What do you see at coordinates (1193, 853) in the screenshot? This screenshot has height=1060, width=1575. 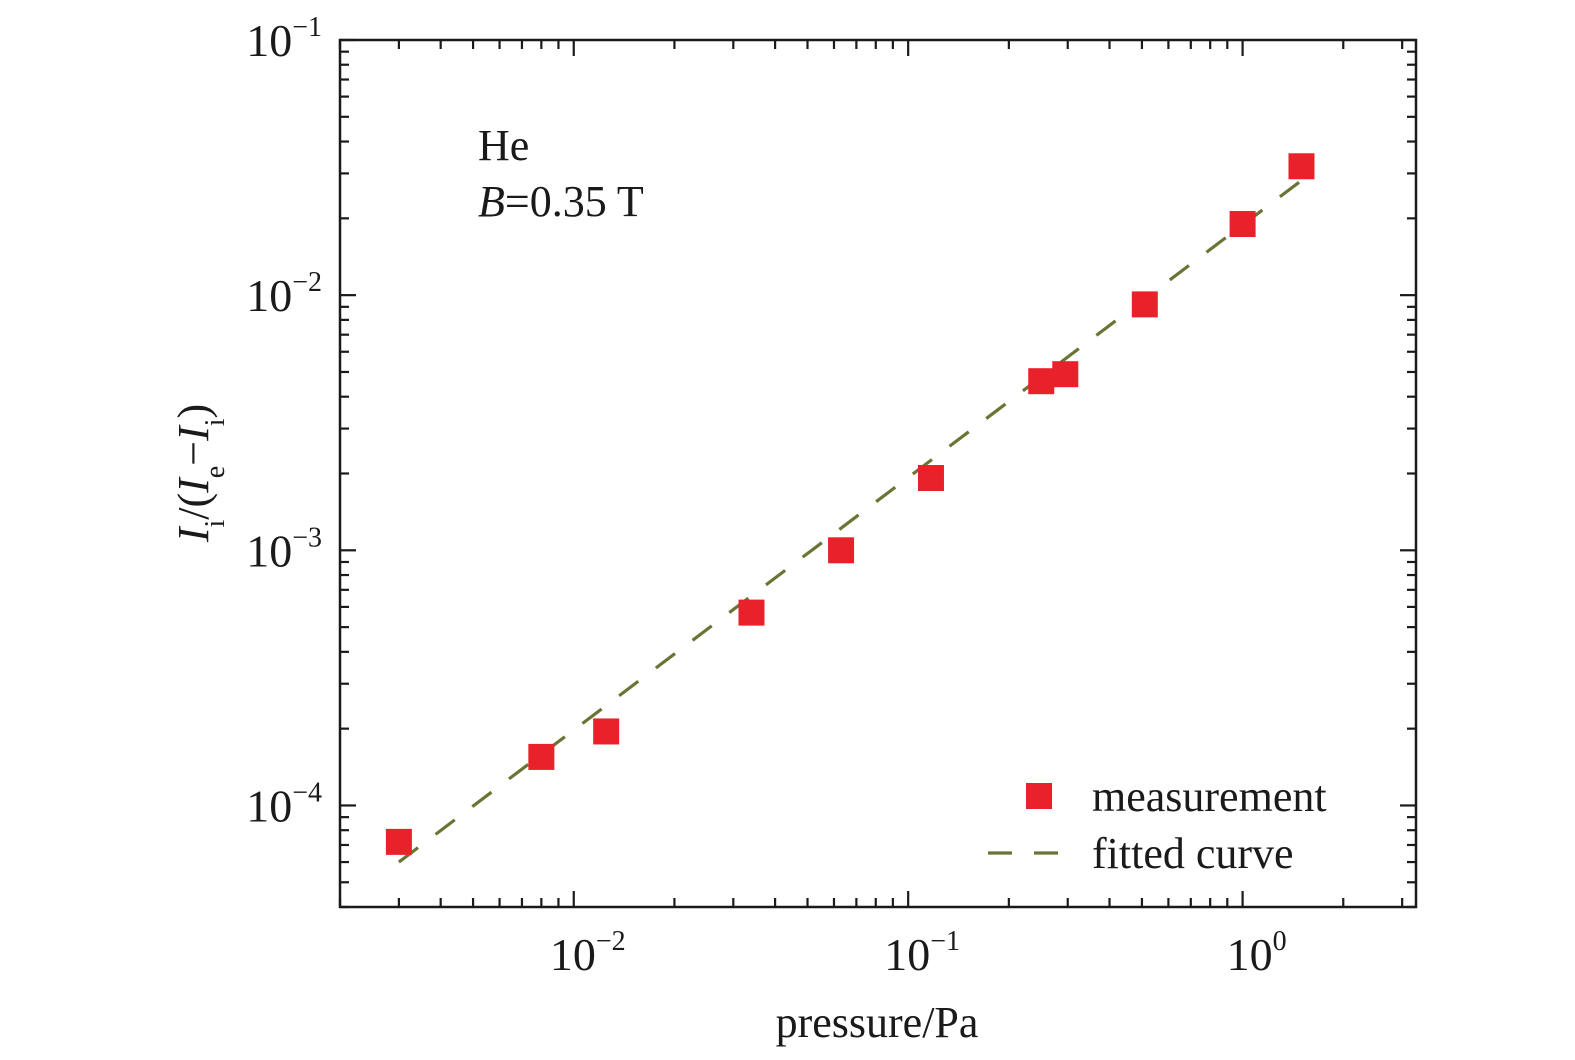 I see `legend-fitted-label: fitted curve` at bounding box center [1193, 853].